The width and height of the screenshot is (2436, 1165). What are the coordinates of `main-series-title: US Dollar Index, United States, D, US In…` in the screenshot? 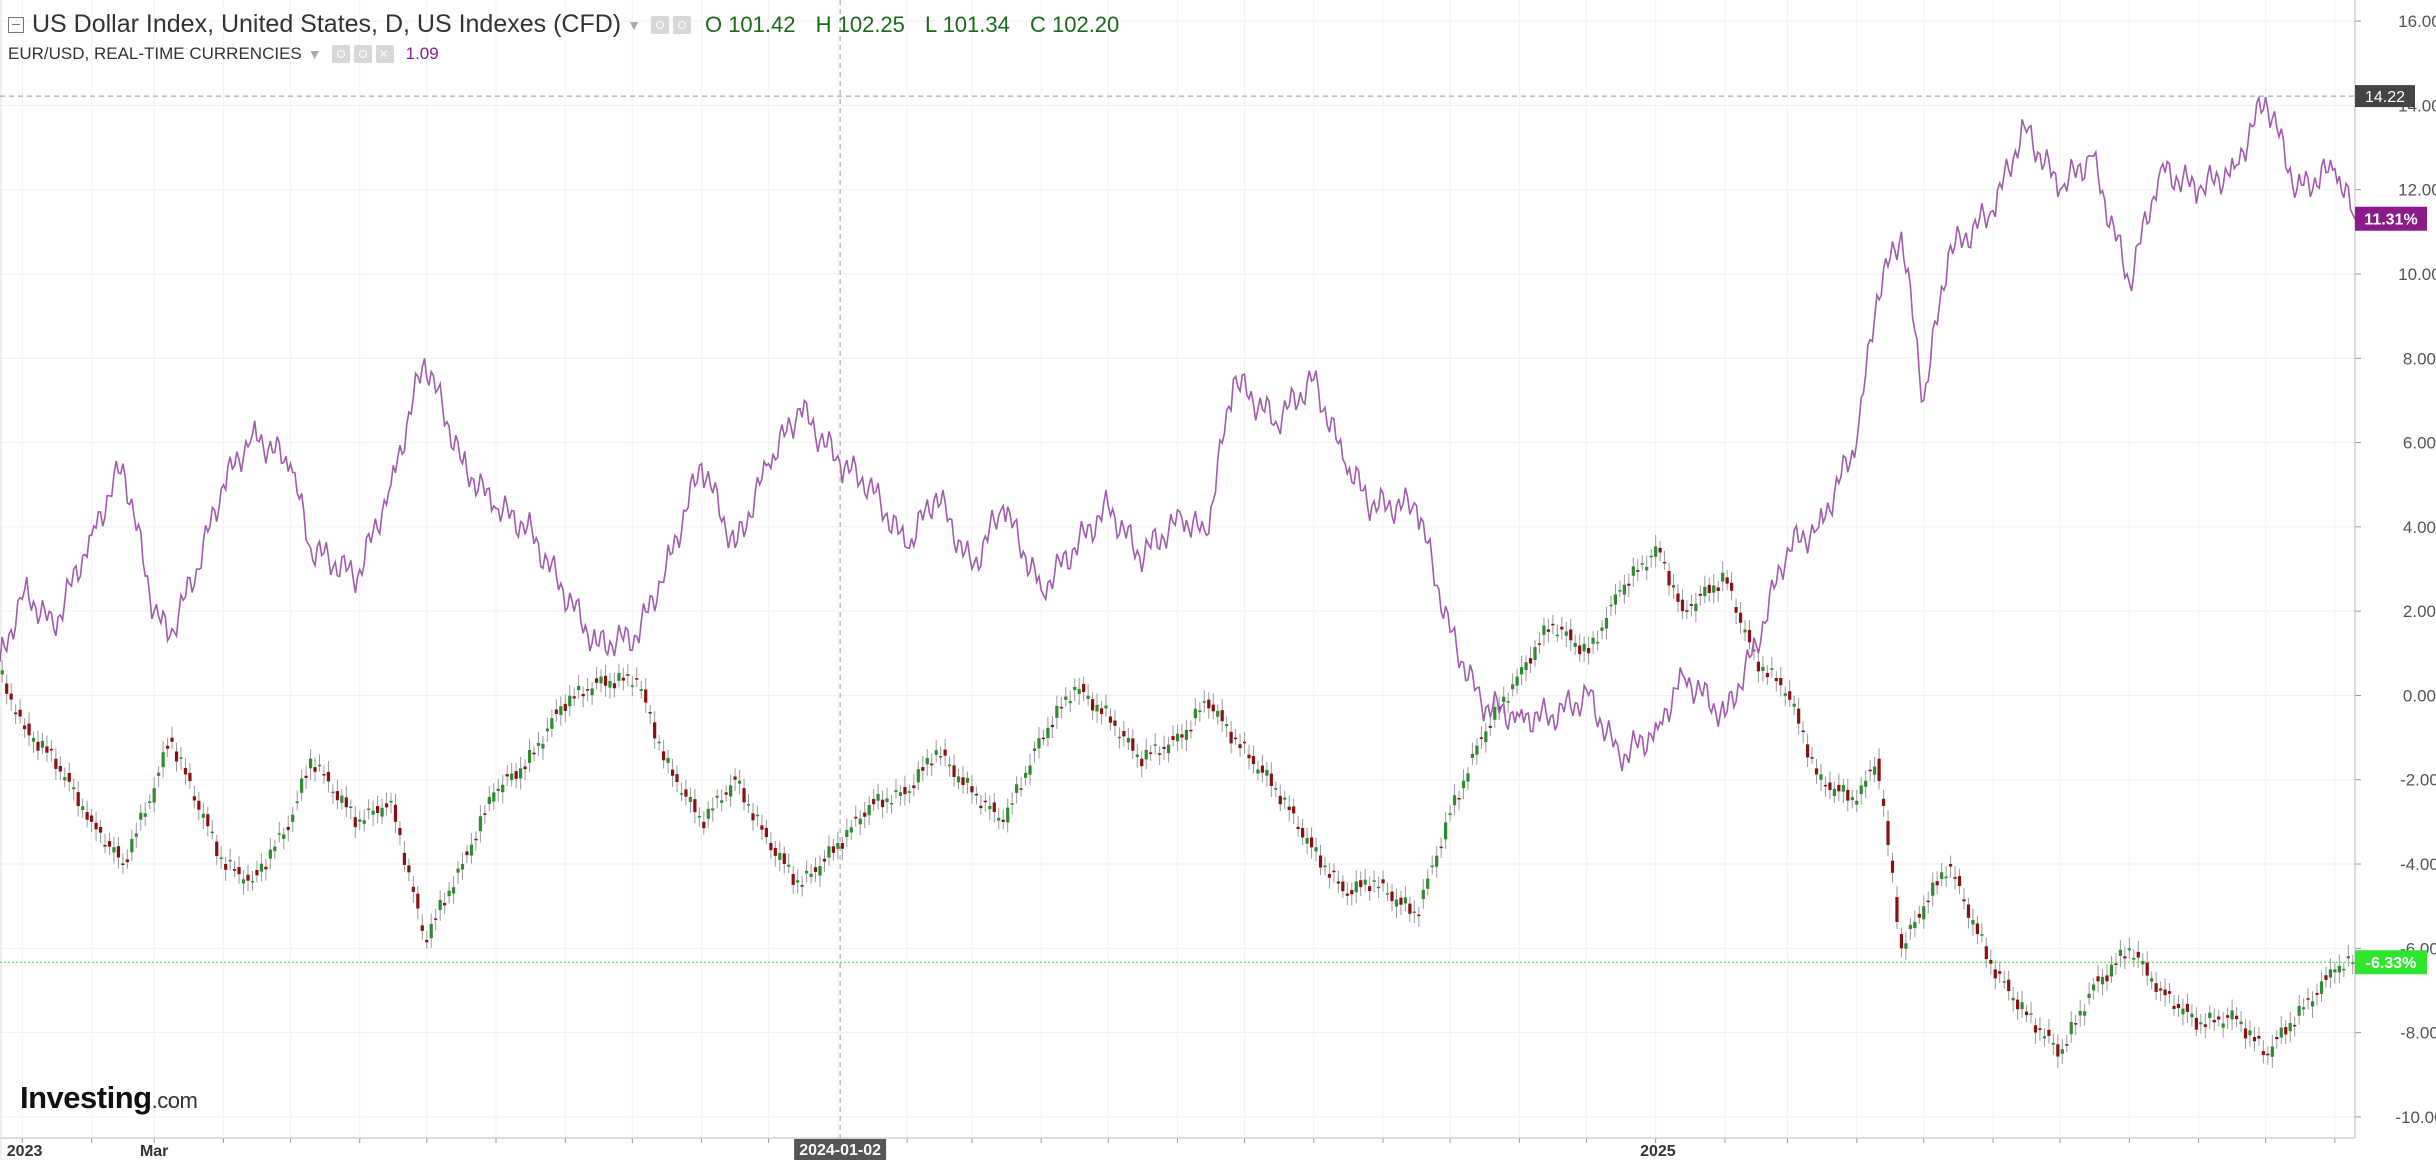 It's located at (327, 24).